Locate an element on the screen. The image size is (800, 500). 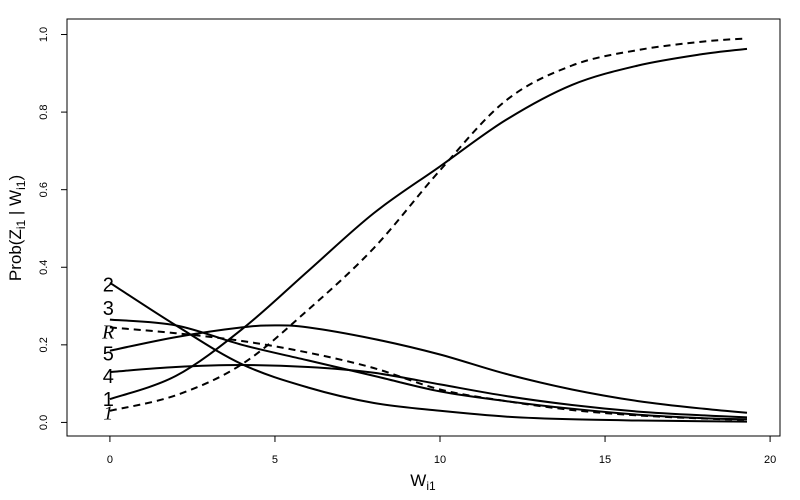
y-tick-label: 0.8 is located at coordinates (44, 111).